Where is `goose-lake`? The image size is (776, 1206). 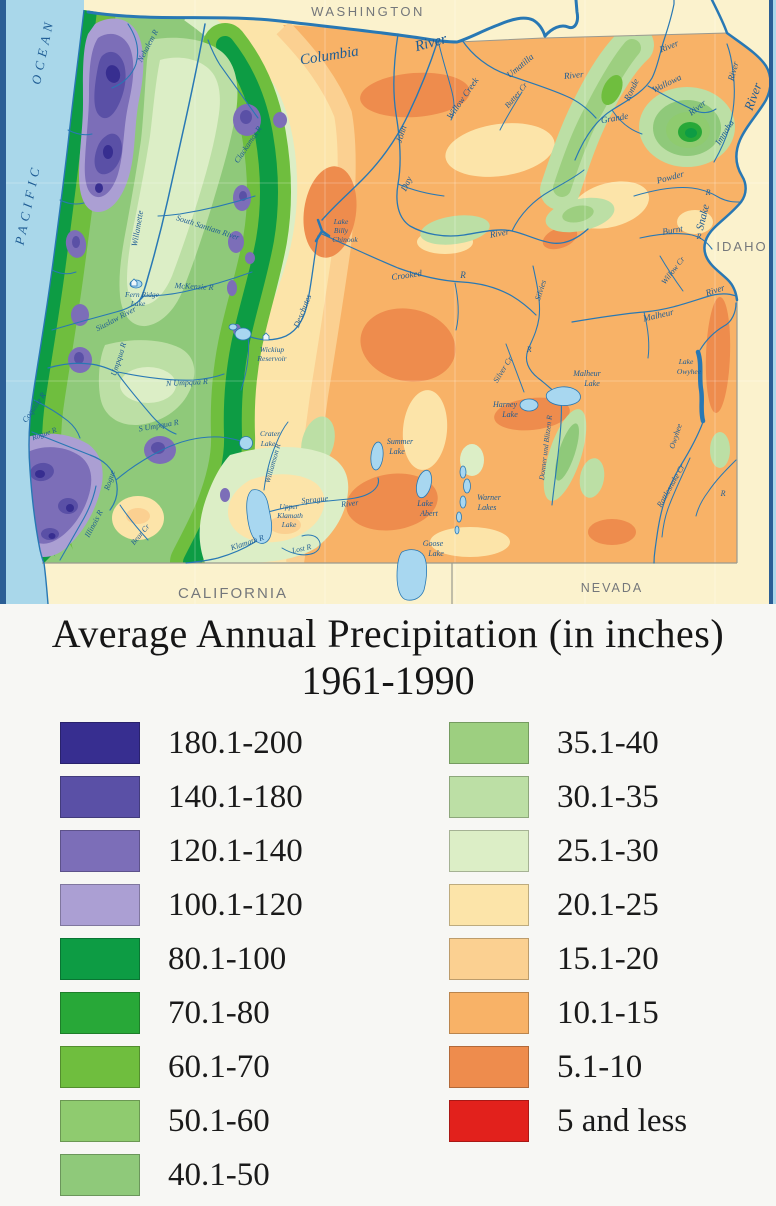
goose-lake is located at coordinates (412, 575).